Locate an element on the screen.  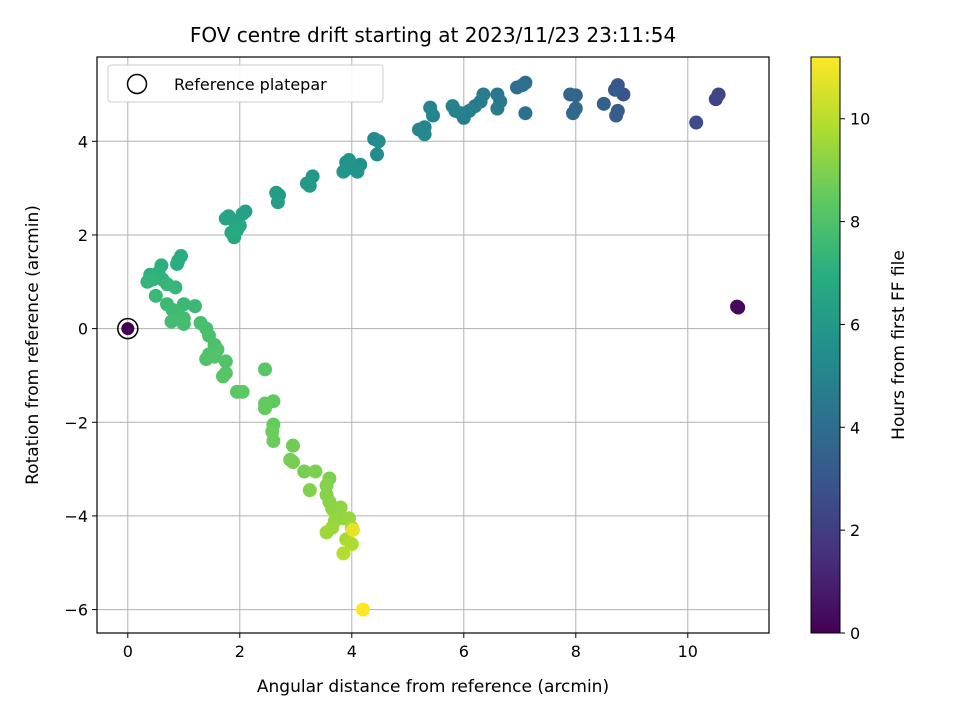
colorbar-tick-label: 4 is located at coordinates (855, 427).